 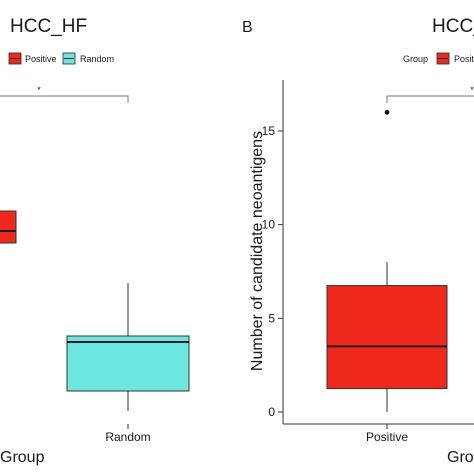 I want to click on panel-b-y-ticks: 0 5 10 15, so click(x=272, y=271).